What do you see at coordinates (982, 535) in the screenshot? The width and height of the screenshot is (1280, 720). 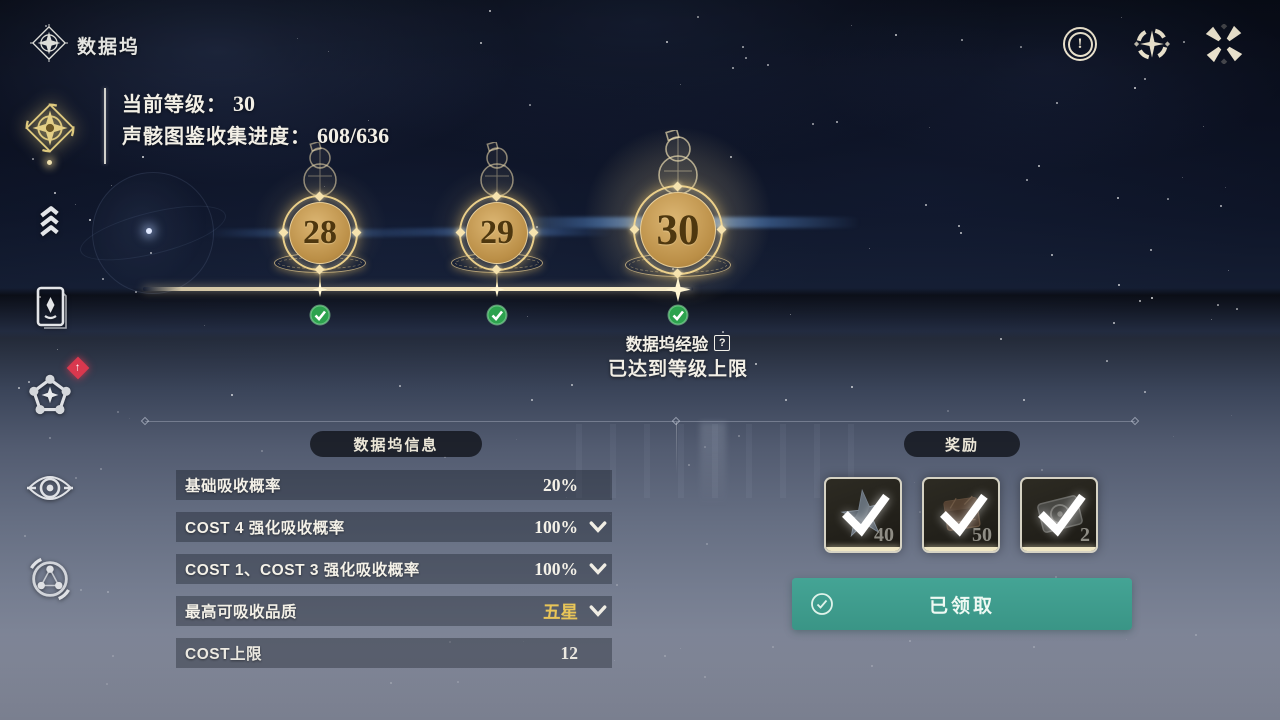 I see `reward-count: 50` at bounding box center [982, 535].